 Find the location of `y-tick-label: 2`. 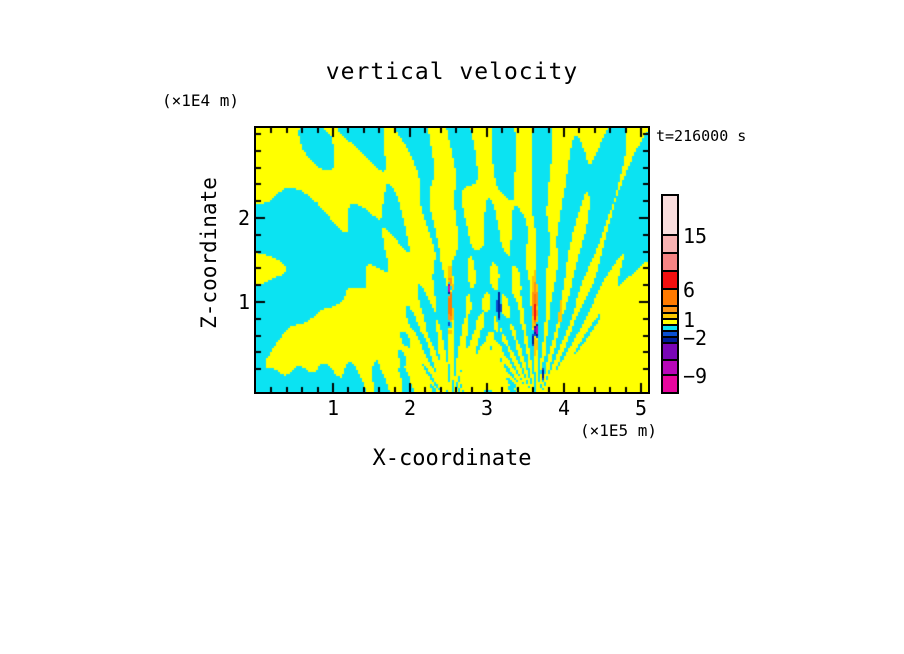

y-tick-label: 2 is located at coordinates (243, 217).